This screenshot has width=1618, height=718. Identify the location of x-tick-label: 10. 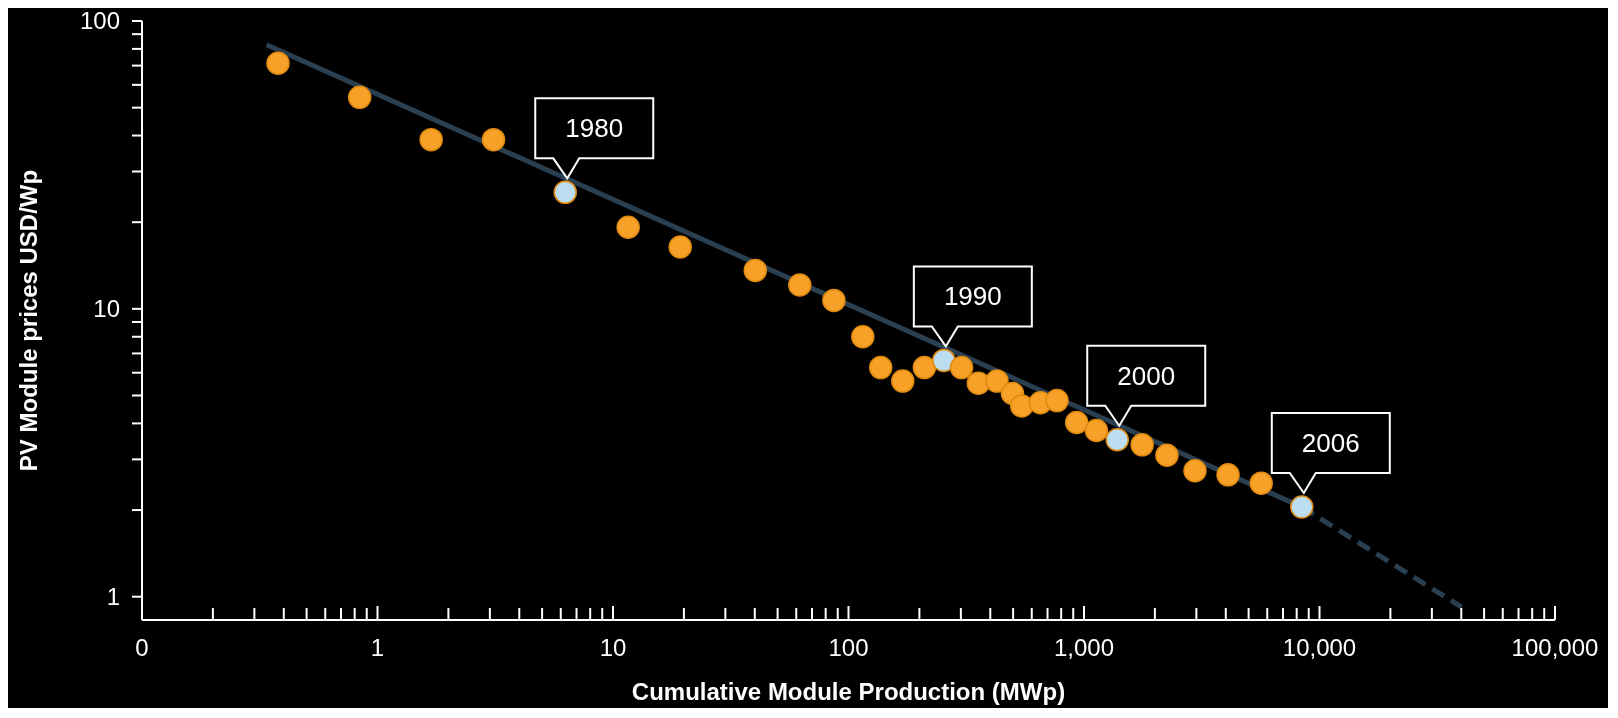
(613, 647).